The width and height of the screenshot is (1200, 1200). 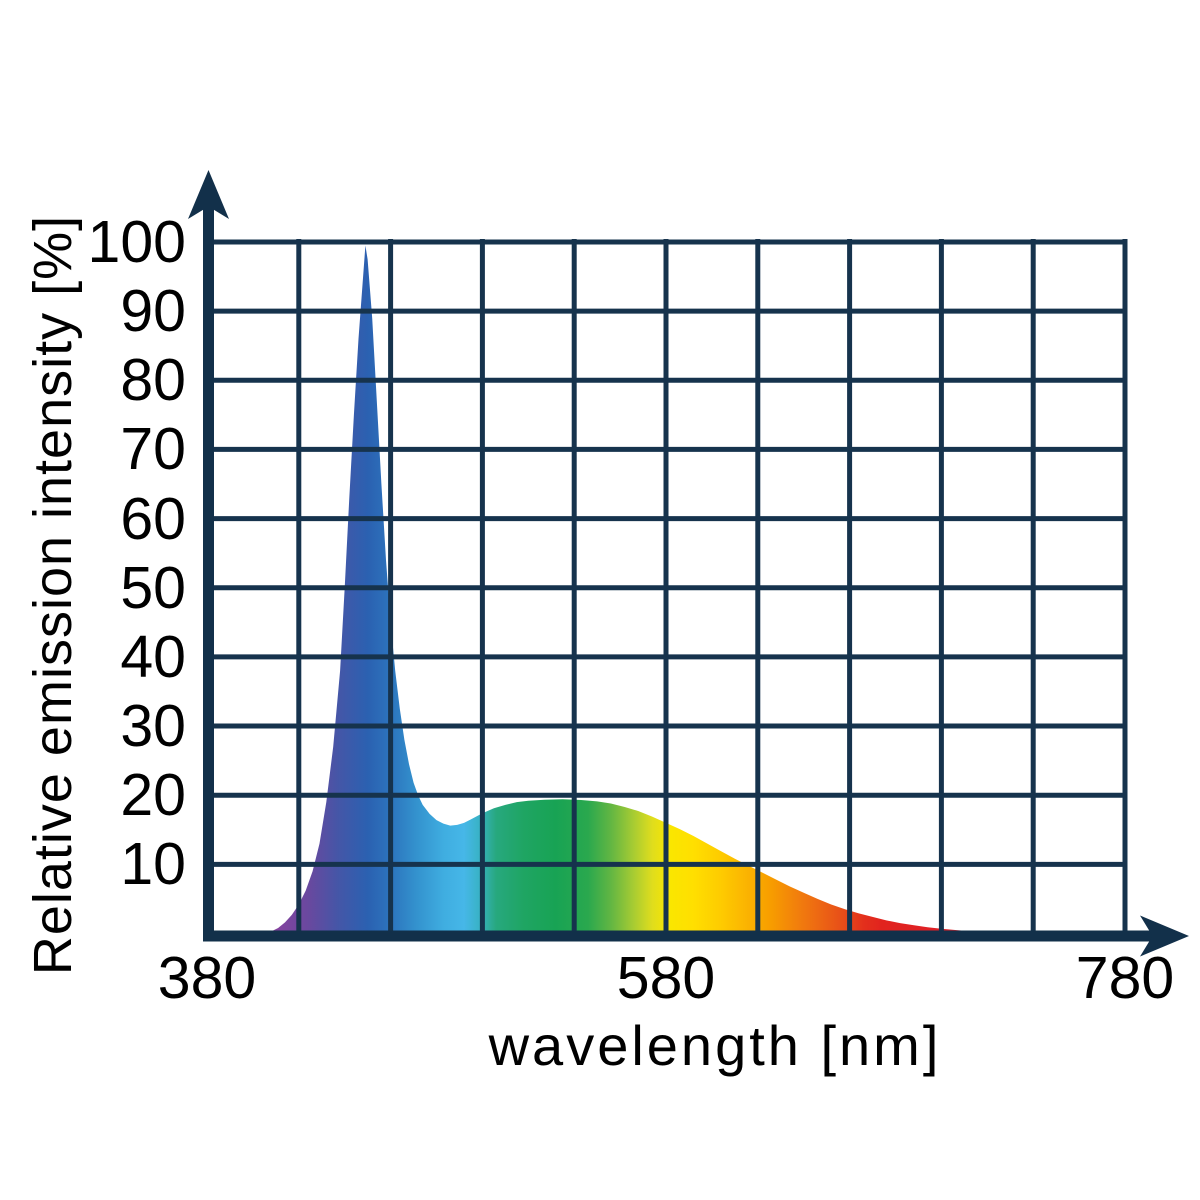 I want to click on y-tick-label: 80, so click(x=153, y=380).